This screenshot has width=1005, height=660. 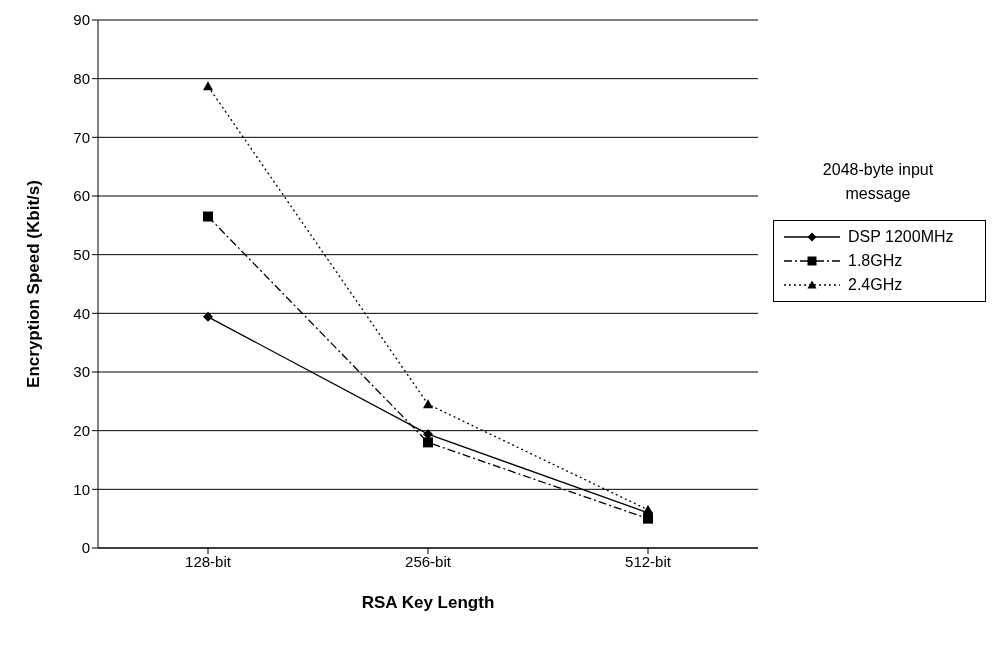 What do you see at coordinates (81, 313) in the screenshot?
I see `y-tick-label: 40` at bounding box center [81, 313].